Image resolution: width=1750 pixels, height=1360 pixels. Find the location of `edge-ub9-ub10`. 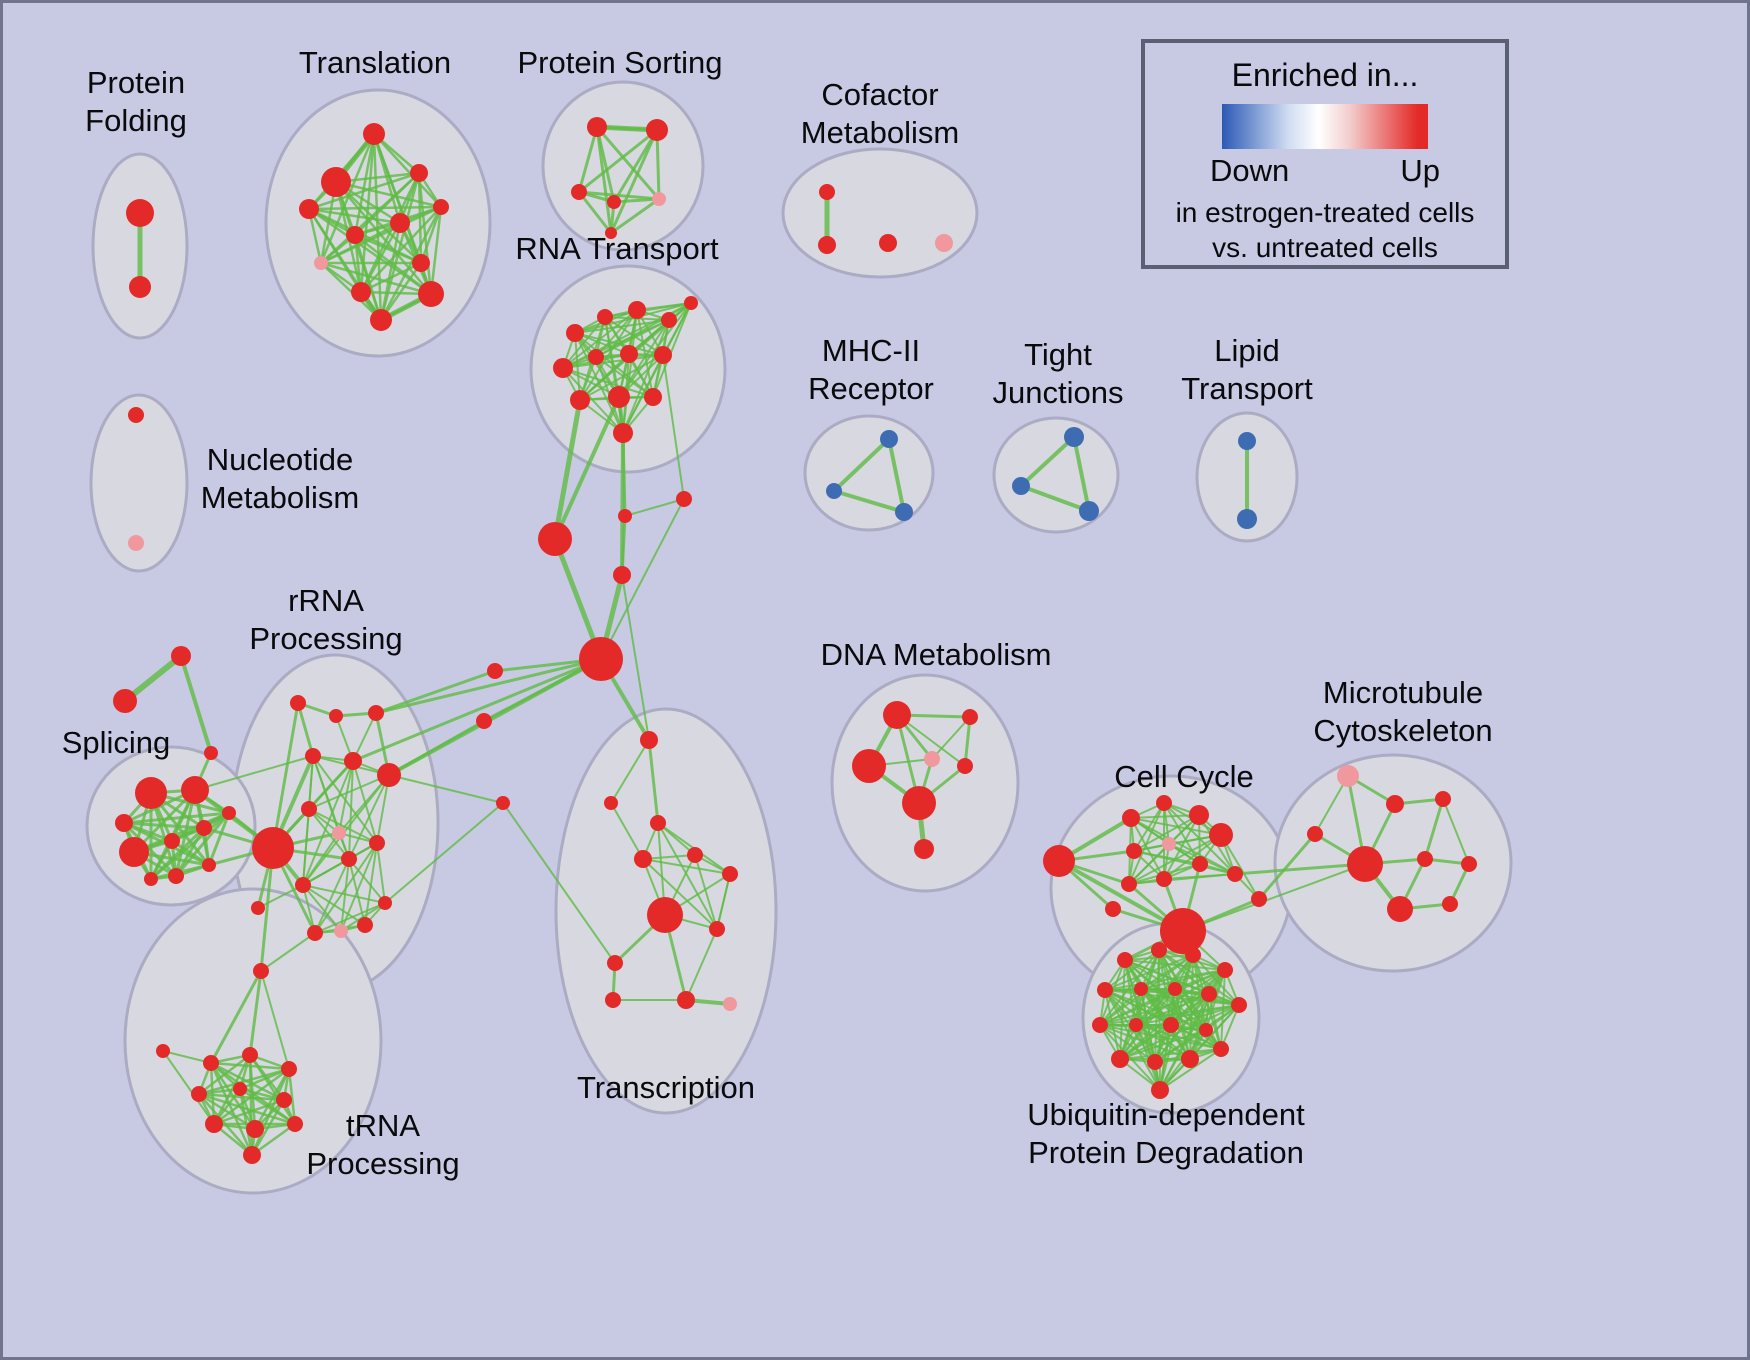

edge-ub9-ub10 is located at coordinates (1169, 1015).